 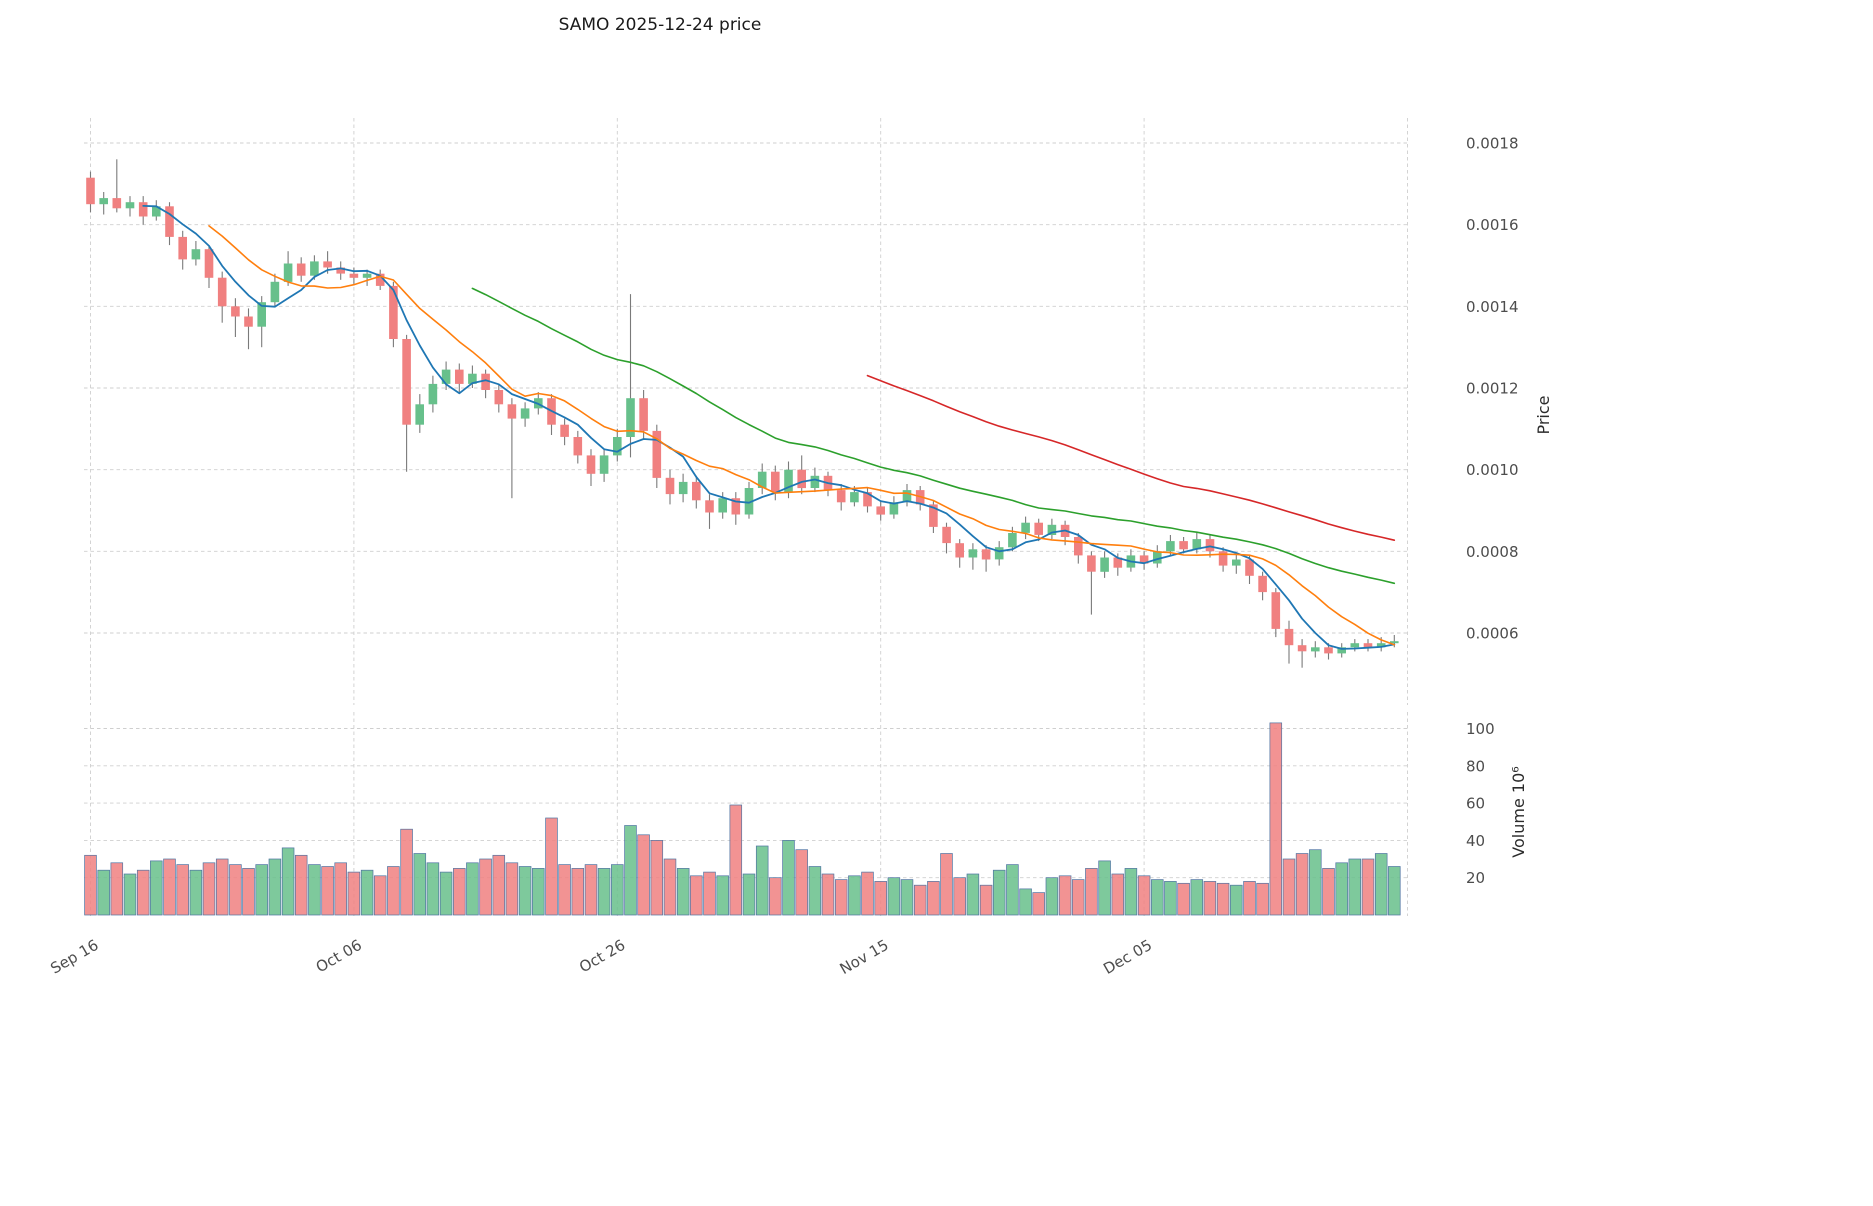 What do you see at coordinates (742, 819) in the screenshot?
I see `volume-bars` at bounding box center [742, 819].